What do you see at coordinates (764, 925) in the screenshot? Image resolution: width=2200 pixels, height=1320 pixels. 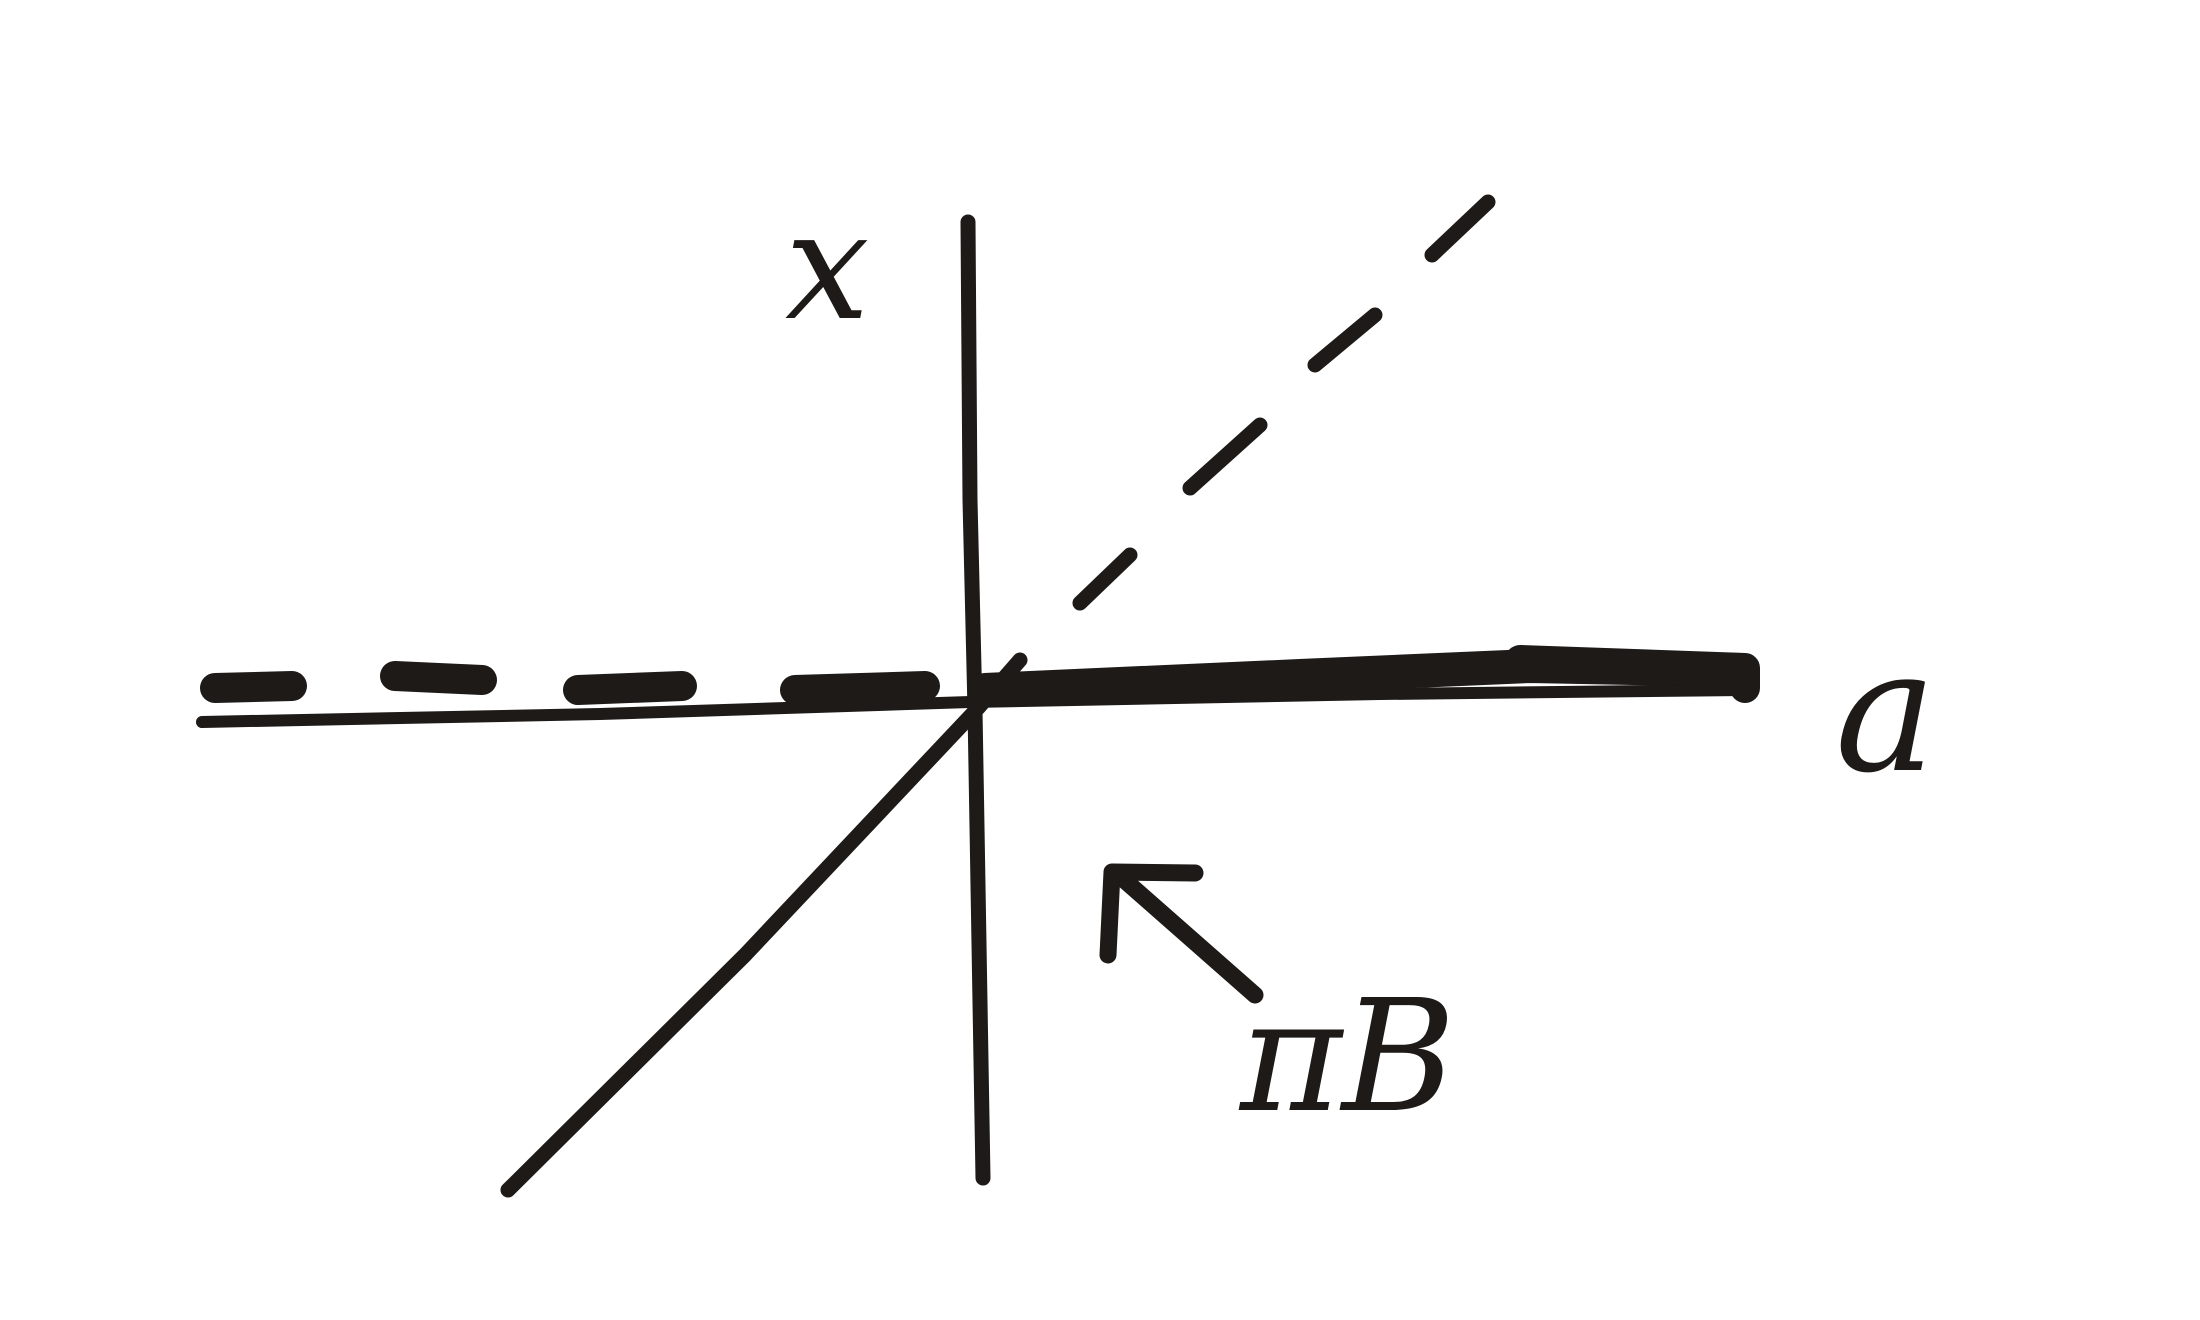 I see `diagonal-solid-line` at bounding box center [764, 925].